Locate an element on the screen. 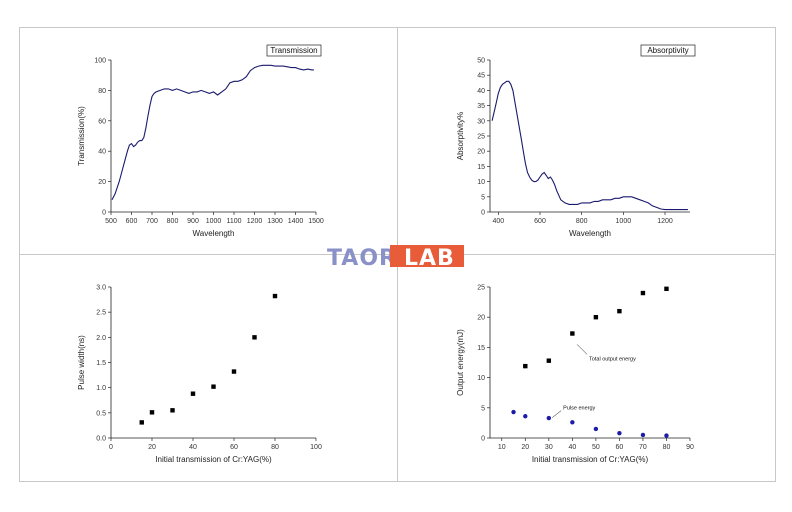  x-tick-label: 900 is located at coordinates (193, 221).